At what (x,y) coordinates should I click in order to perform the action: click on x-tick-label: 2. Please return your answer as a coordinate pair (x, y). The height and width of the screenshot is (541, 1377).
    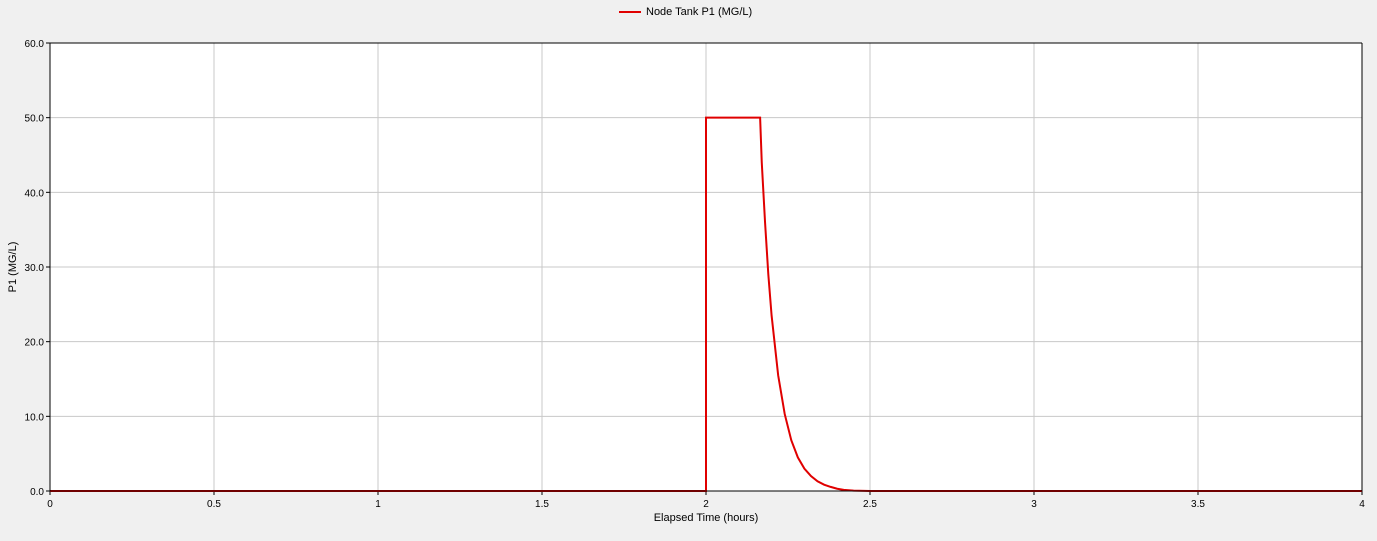
    Looking at the image, I should click on (706, 504).